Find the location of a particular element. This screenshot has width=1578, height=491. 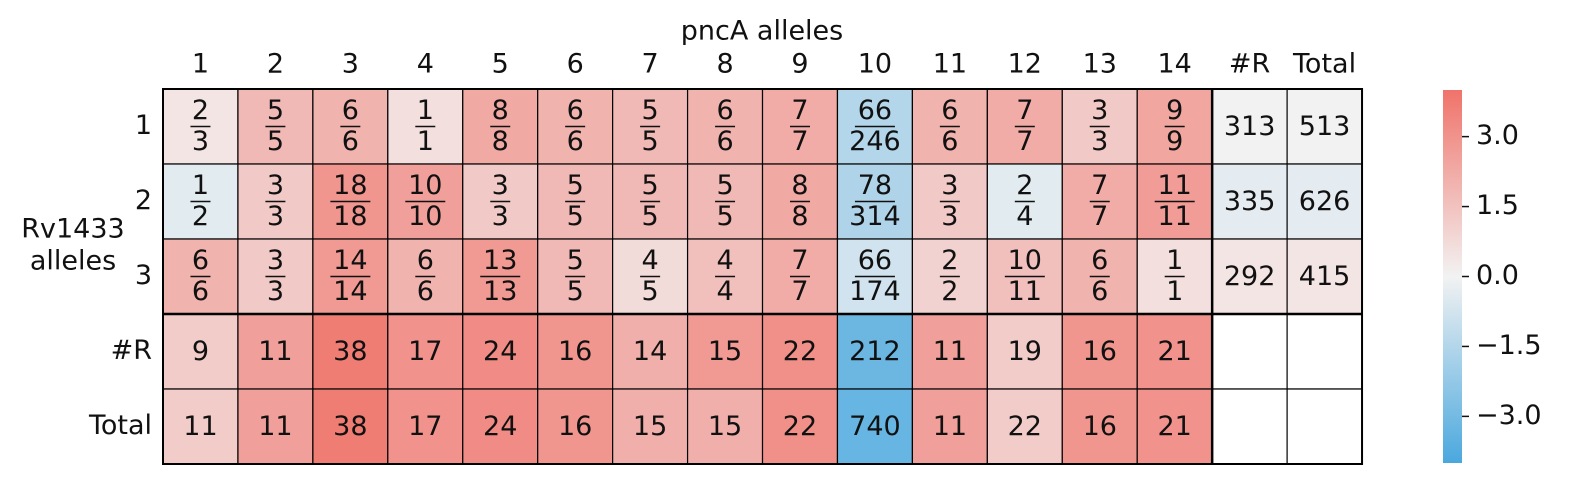

fraction-denominator: 9 is located at coordinates (1174, 141).